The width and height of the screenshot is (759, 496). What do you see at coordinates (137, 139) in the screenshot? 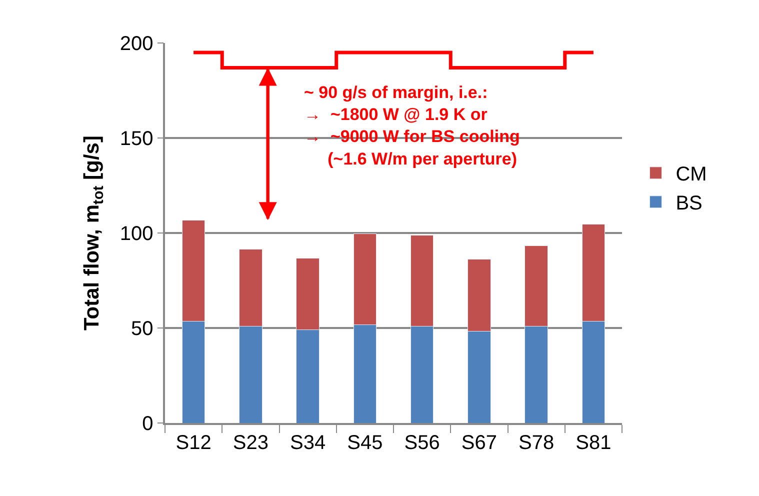
I see `y-tick-label: 150` at bounding box center [137, 139].